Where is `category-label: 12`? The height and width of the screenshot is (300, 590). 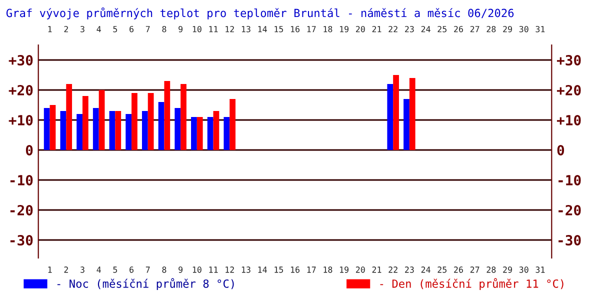 category-label: 12 is located at coordinates (230, 29).